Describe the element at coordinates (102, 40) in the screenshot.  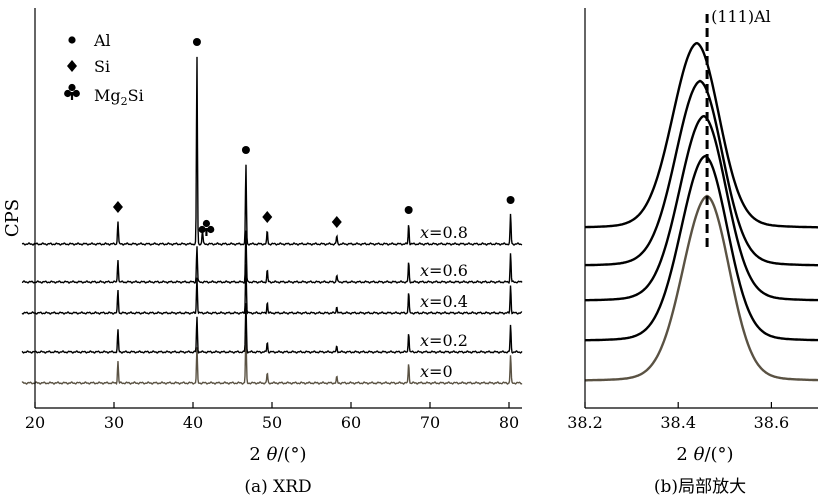
I see `legend-label-al: Al` at that location.